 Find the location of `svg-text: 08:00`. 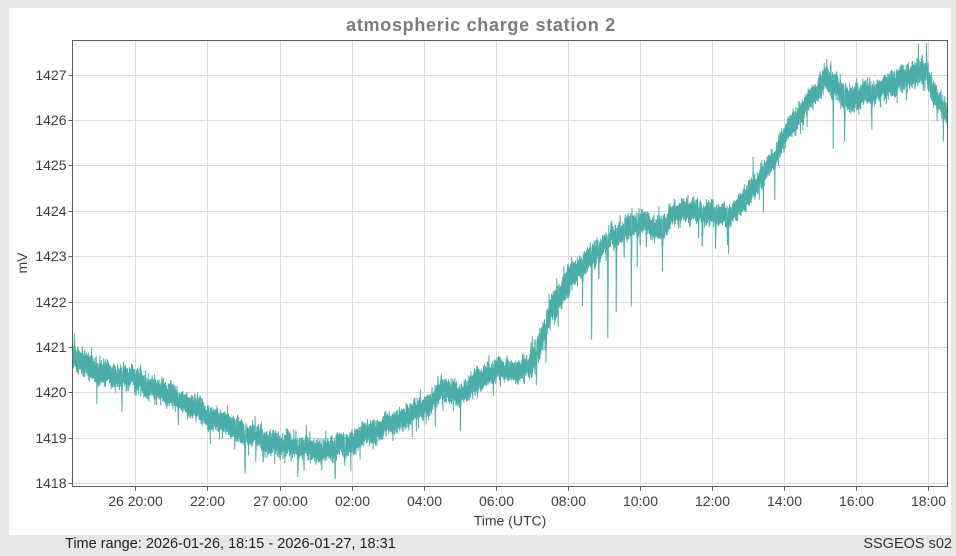

svg-text: 08:00 is located at coordinates (568, 501).